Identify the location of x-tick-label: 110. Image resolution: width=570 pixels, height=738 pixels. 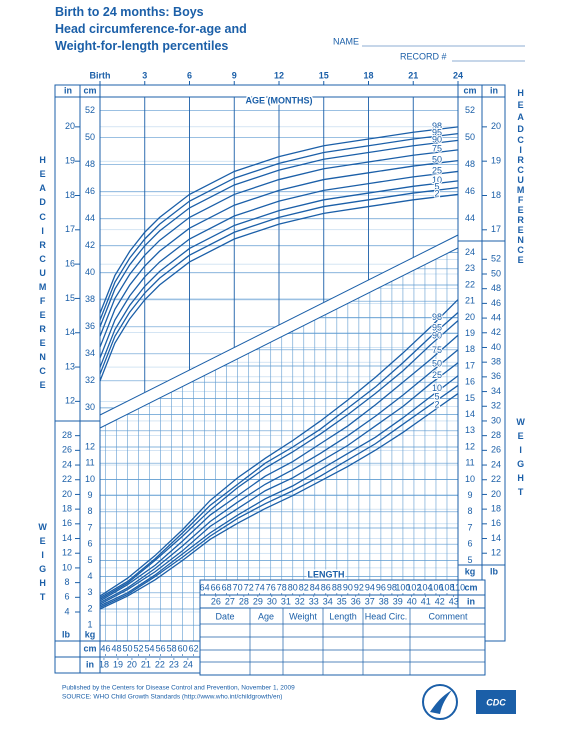
(458, 587).